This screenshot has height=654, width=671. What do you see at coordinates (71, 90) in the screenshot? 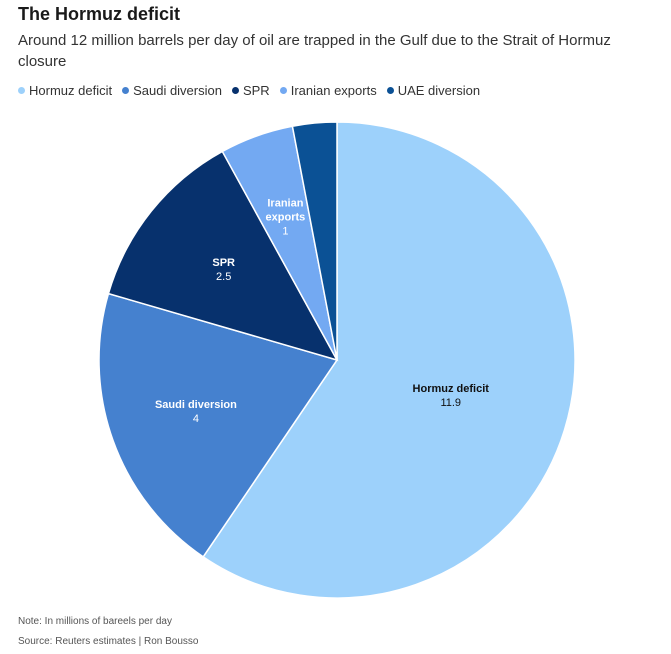
I see `legend-label: Hormuz deficit` at bounding box center [71, 90].